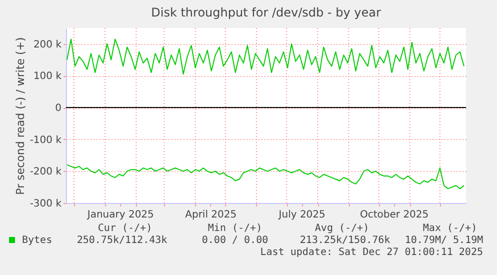  What do you see at coordinates (211, 215) in the screenshot?
I see `x-tick-label: April 2025` at bounding box center [211, 215].